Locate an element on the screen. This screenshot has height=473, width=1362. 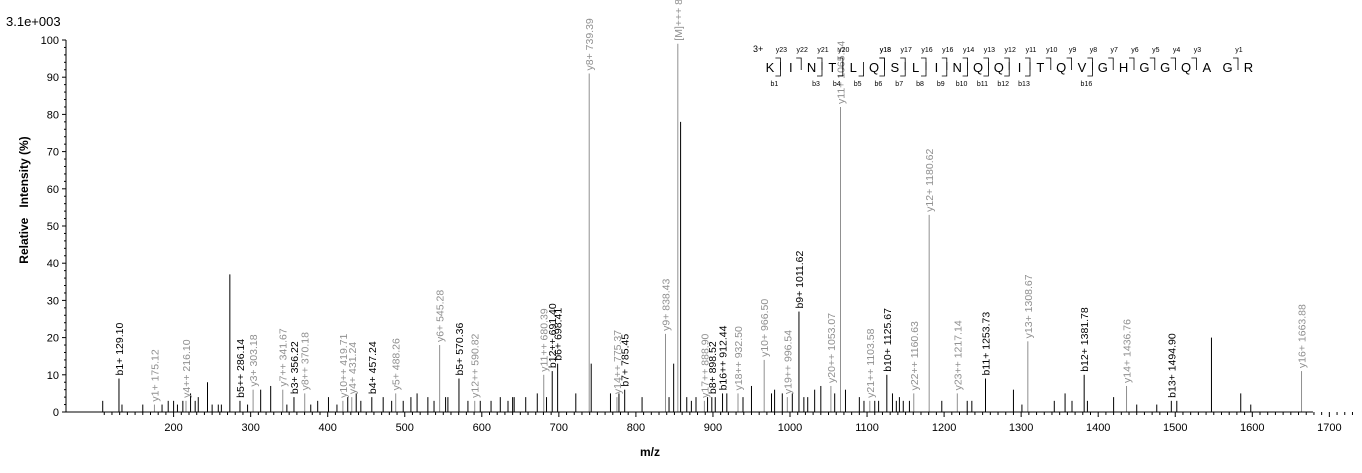
peak-label: y10++ 419.71 is located at coordinates (344, 365).